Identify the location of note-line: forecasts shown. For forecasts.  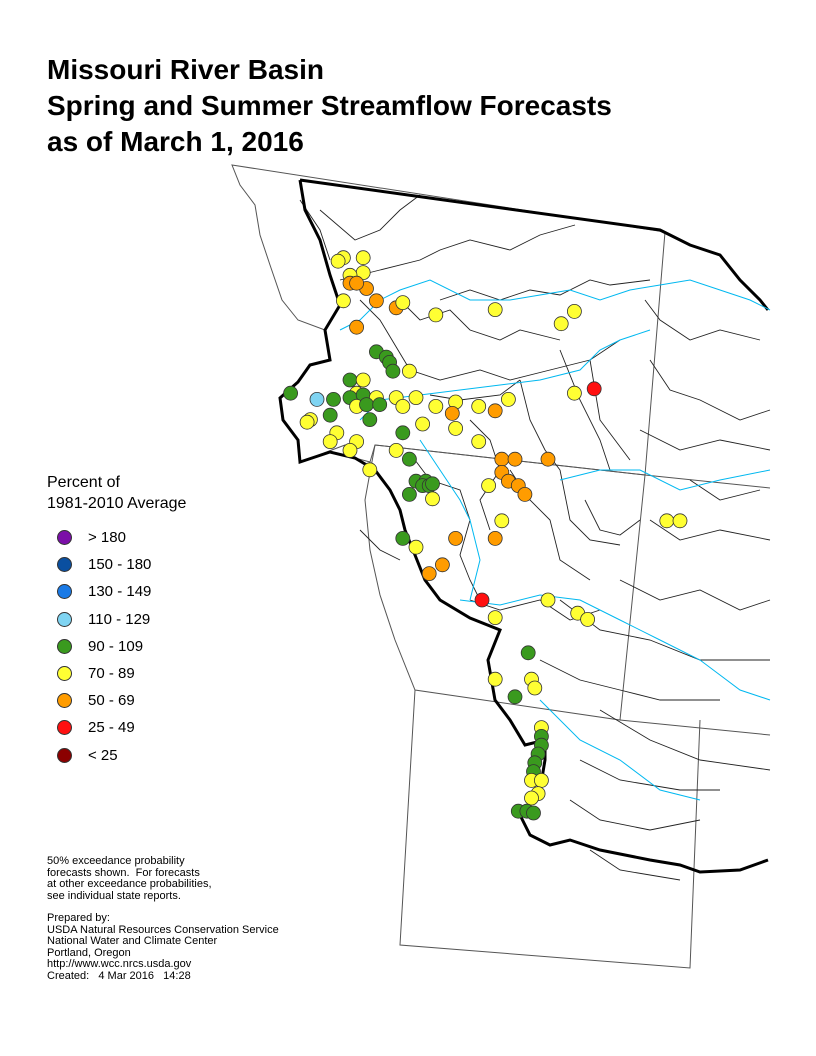
(123, 872).